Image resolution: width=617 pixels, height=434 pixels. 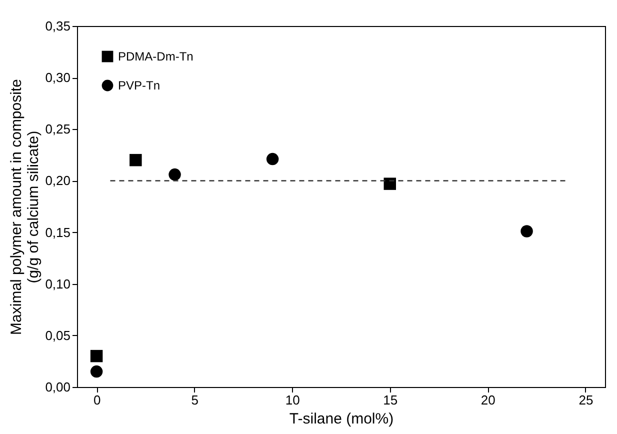 What do you see at coordinates (57, 284) in the screenshot?
I see `y-tick-label: 0,10` at bounding box center [57, 284].